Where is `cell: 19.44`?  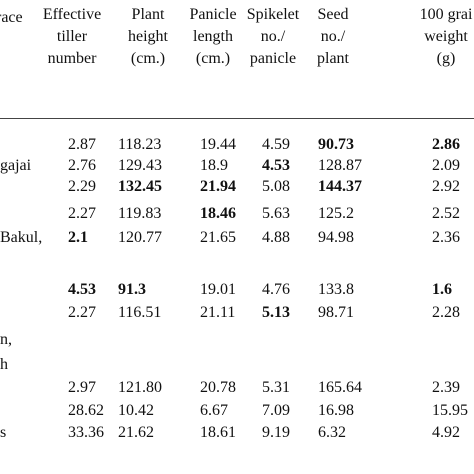
cell: 19.44 is located at coordinates (218, 144).